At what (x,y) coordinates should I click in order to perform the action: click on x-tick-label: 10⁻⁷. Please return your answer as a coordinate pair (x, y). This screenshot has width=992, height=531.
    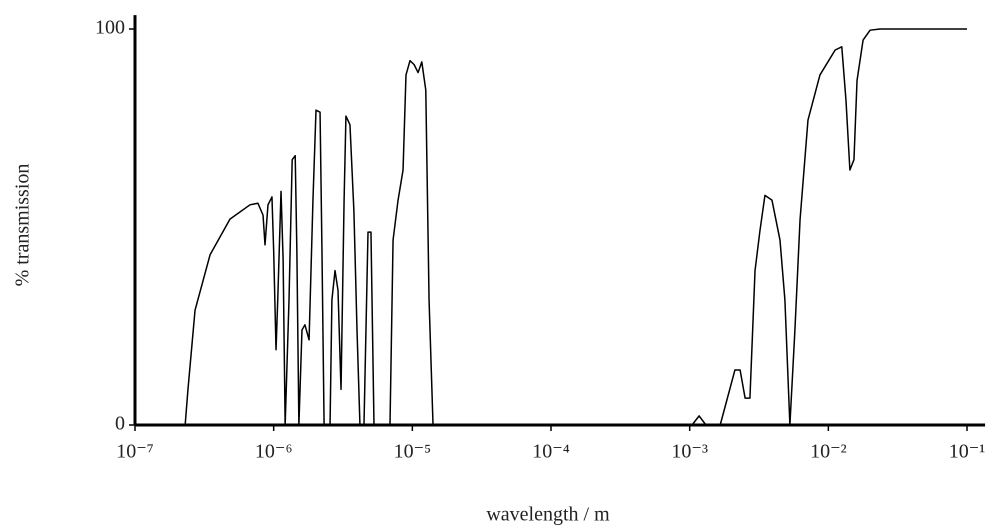
    Looking at the image, I should click on (135, 452).